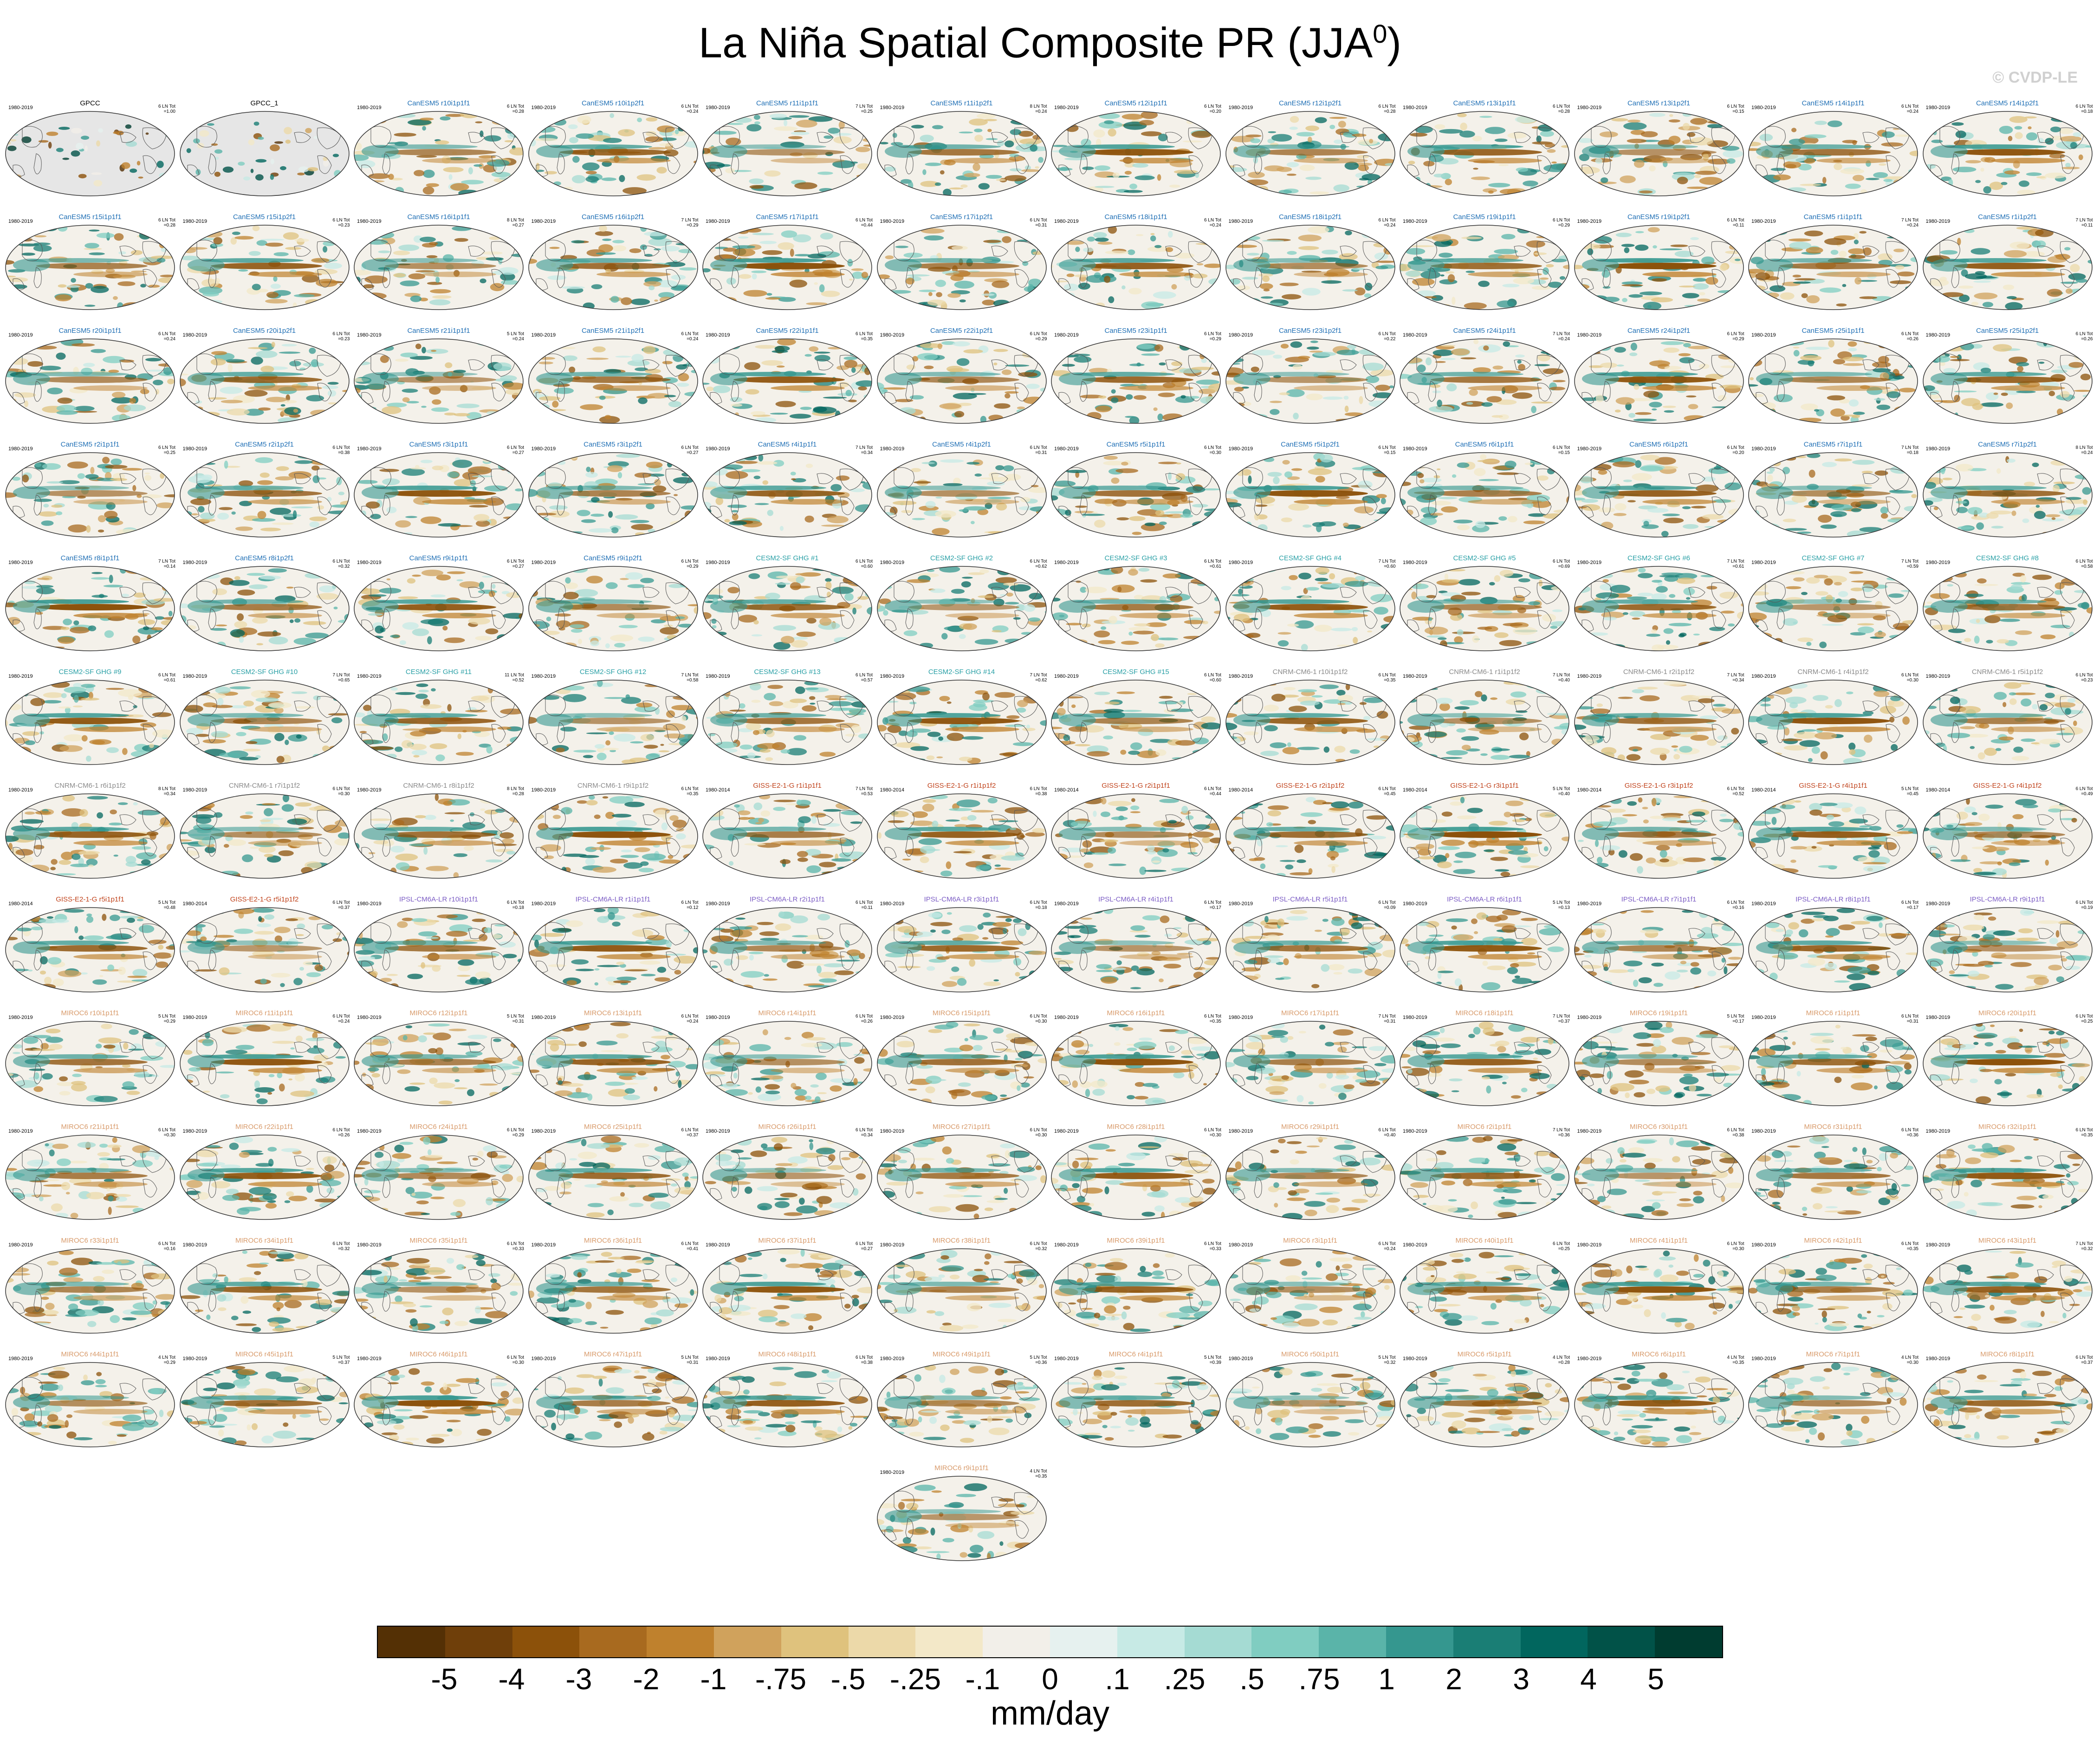  What do you see at coordinates (1136, 602) in the screenshot?
I see `map-panel: 1980-2019 CESM2-SF GHG #3 6 LN Tot =0.61` at bounding box center [1136, 602].